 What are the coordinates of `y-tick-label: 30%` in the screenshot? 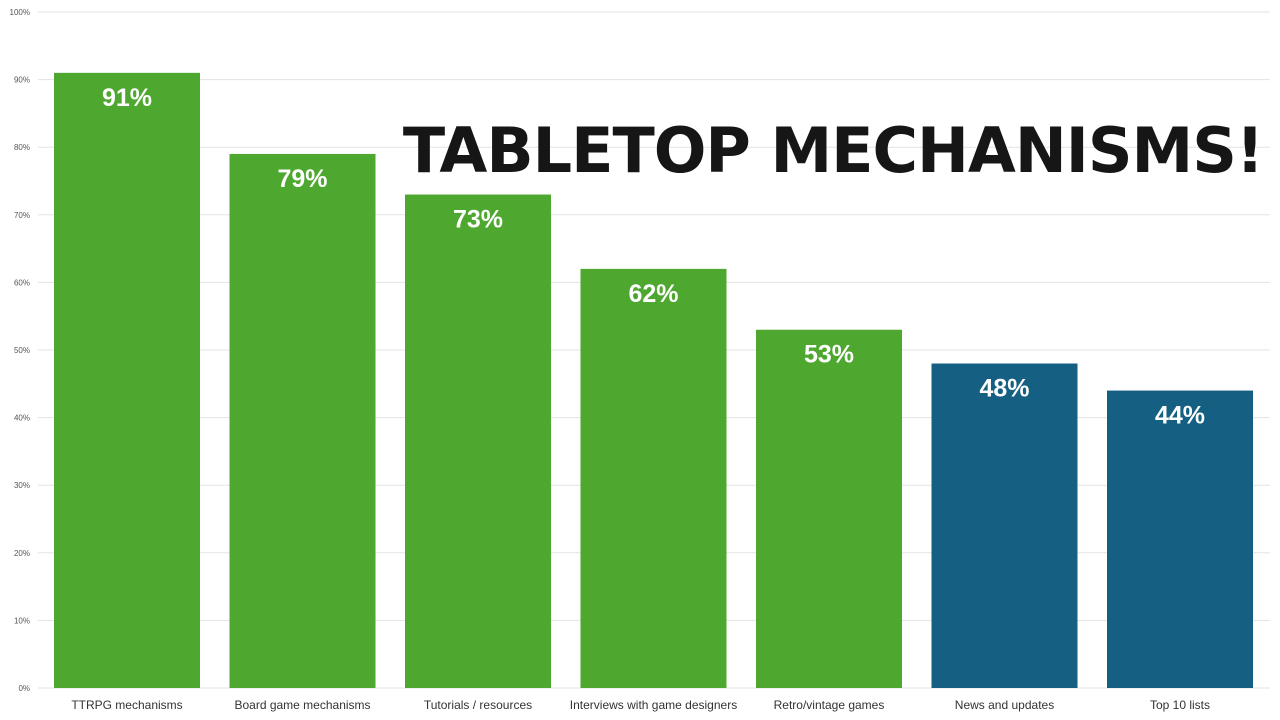 It's located at (22, 485).